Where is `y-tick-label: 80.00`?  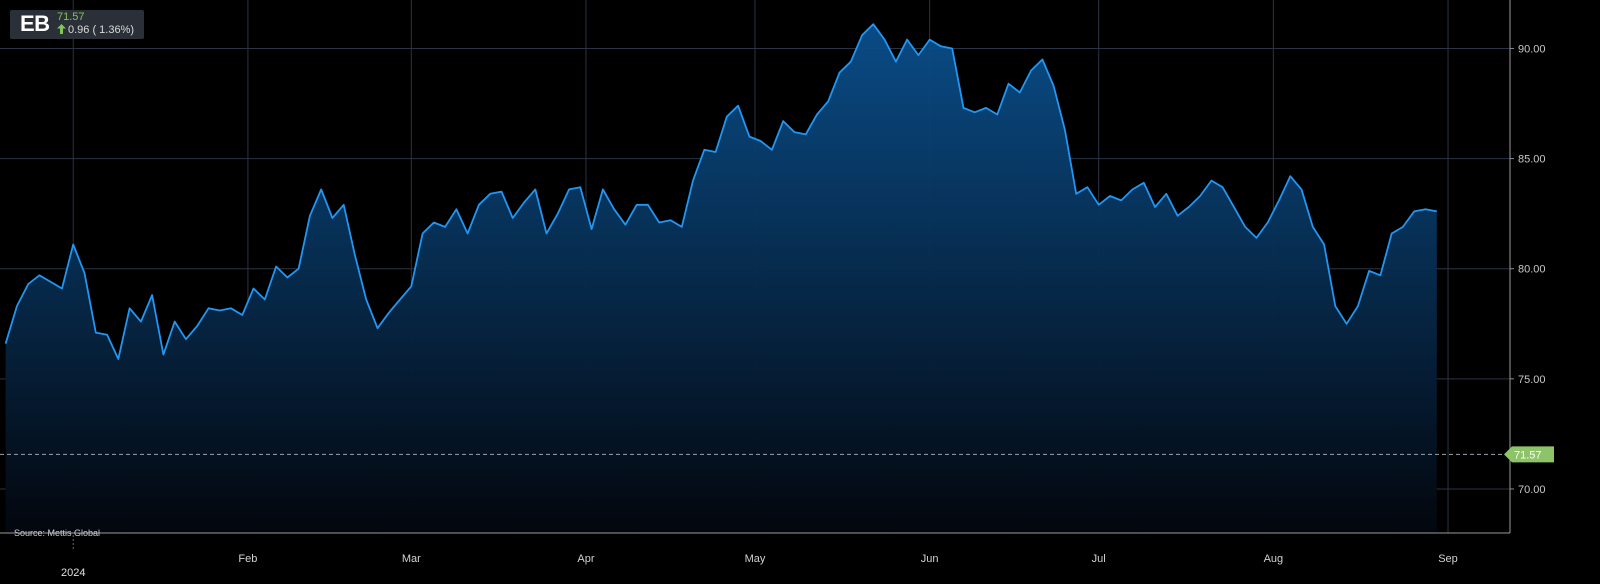
y-tick-label: 80.00 is located at coordinates (1532, 270).